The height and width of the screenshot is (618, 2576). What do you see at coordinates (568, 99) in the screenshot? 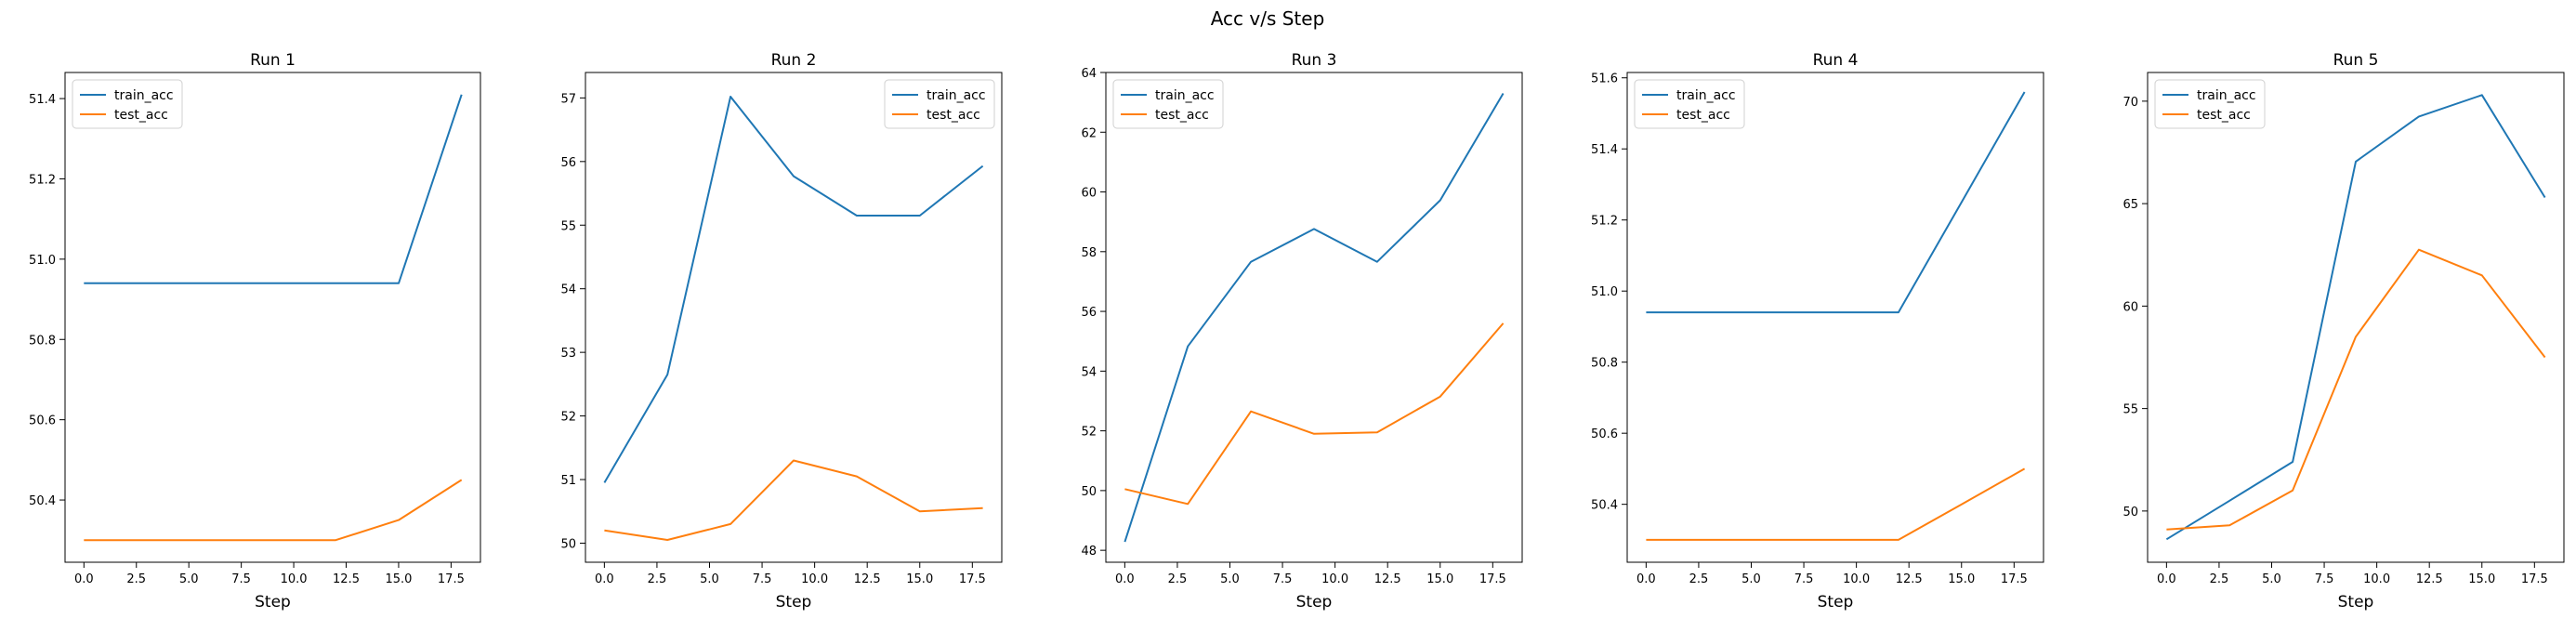
I see `y-tick-label: 57` at bounding box center [568, 99].